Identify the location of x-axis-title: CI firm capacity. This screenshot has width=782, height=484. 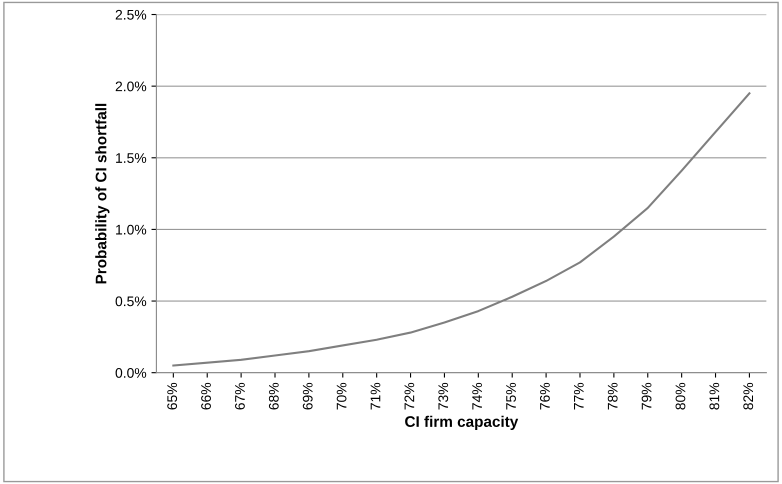
(461, 423).